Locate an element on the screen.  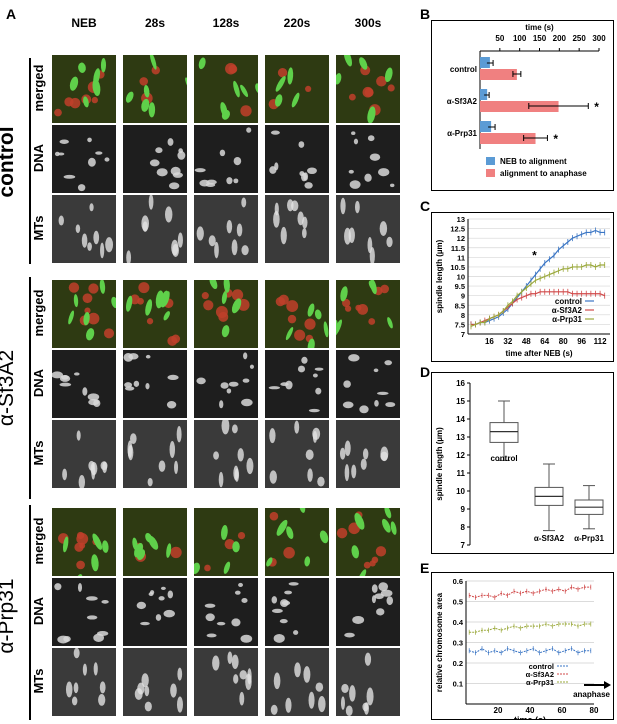
category-label: control is located at coordinates (463, 69).